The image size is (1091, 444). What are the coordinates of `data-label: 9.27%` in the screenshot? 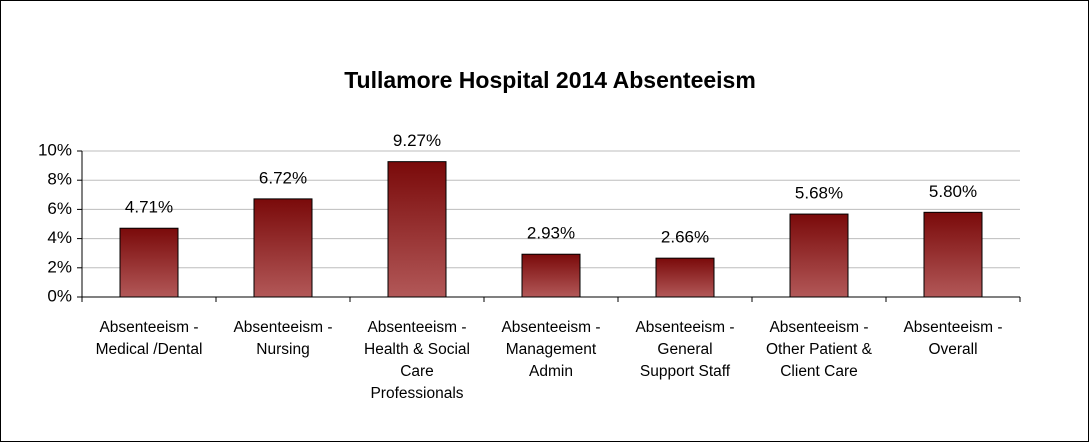 It's located at (417, 140).